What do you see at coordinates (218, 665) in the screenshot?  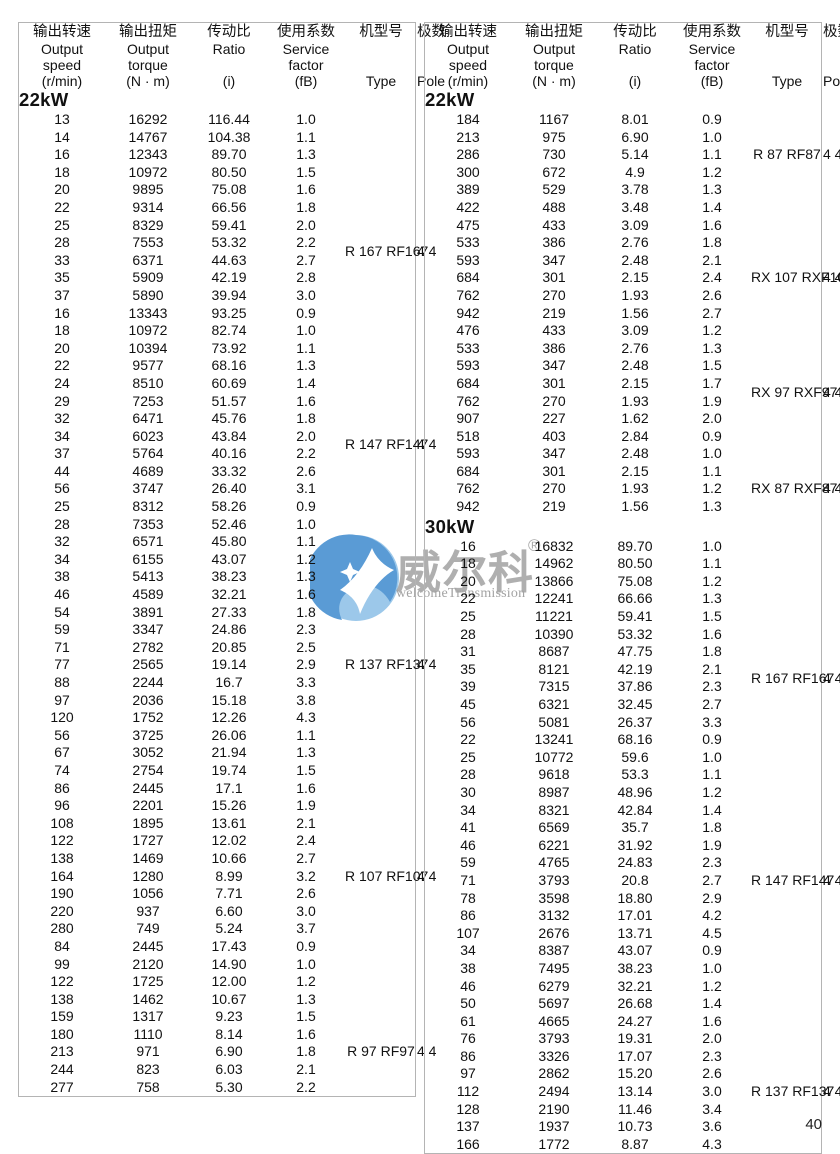 I see `table-row: 77 2565 19.14 2.9` at bounding box center [218, 665].